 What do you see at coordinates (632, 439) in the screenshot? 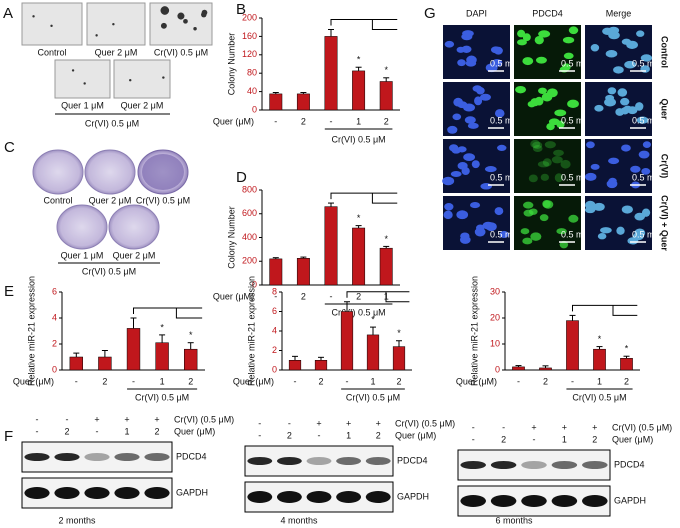
I see `row-label: Quer (μM)` at bounding box center [632, 439].